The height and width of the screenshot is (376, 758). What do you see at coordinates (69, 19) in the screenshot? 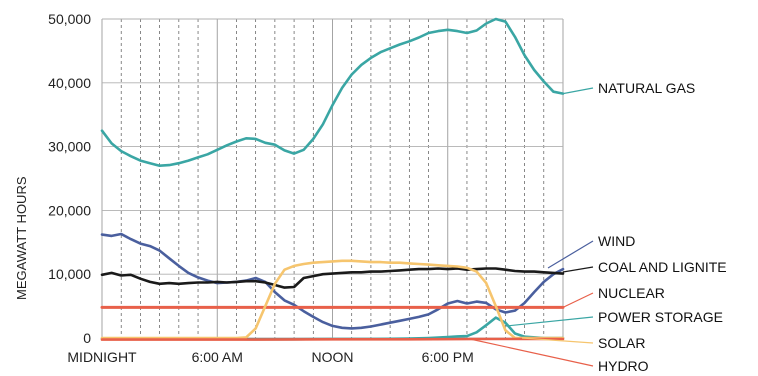
I see `y-tick-label: 50,000` at bounding box center [69, 19].